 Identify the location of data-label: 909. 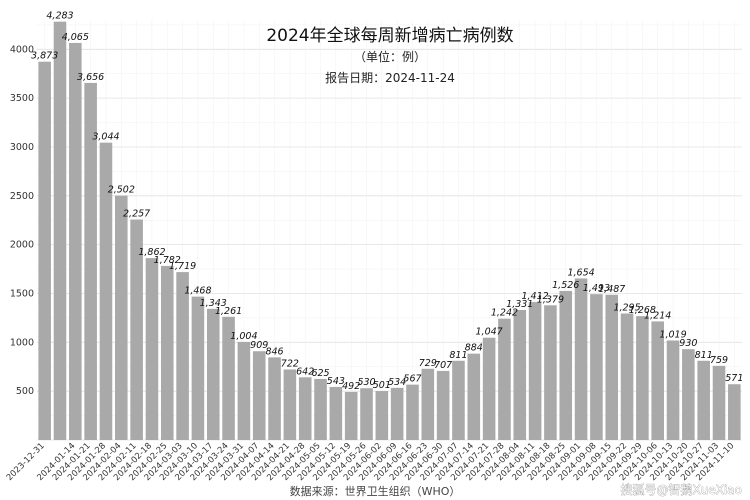
(259, 345).